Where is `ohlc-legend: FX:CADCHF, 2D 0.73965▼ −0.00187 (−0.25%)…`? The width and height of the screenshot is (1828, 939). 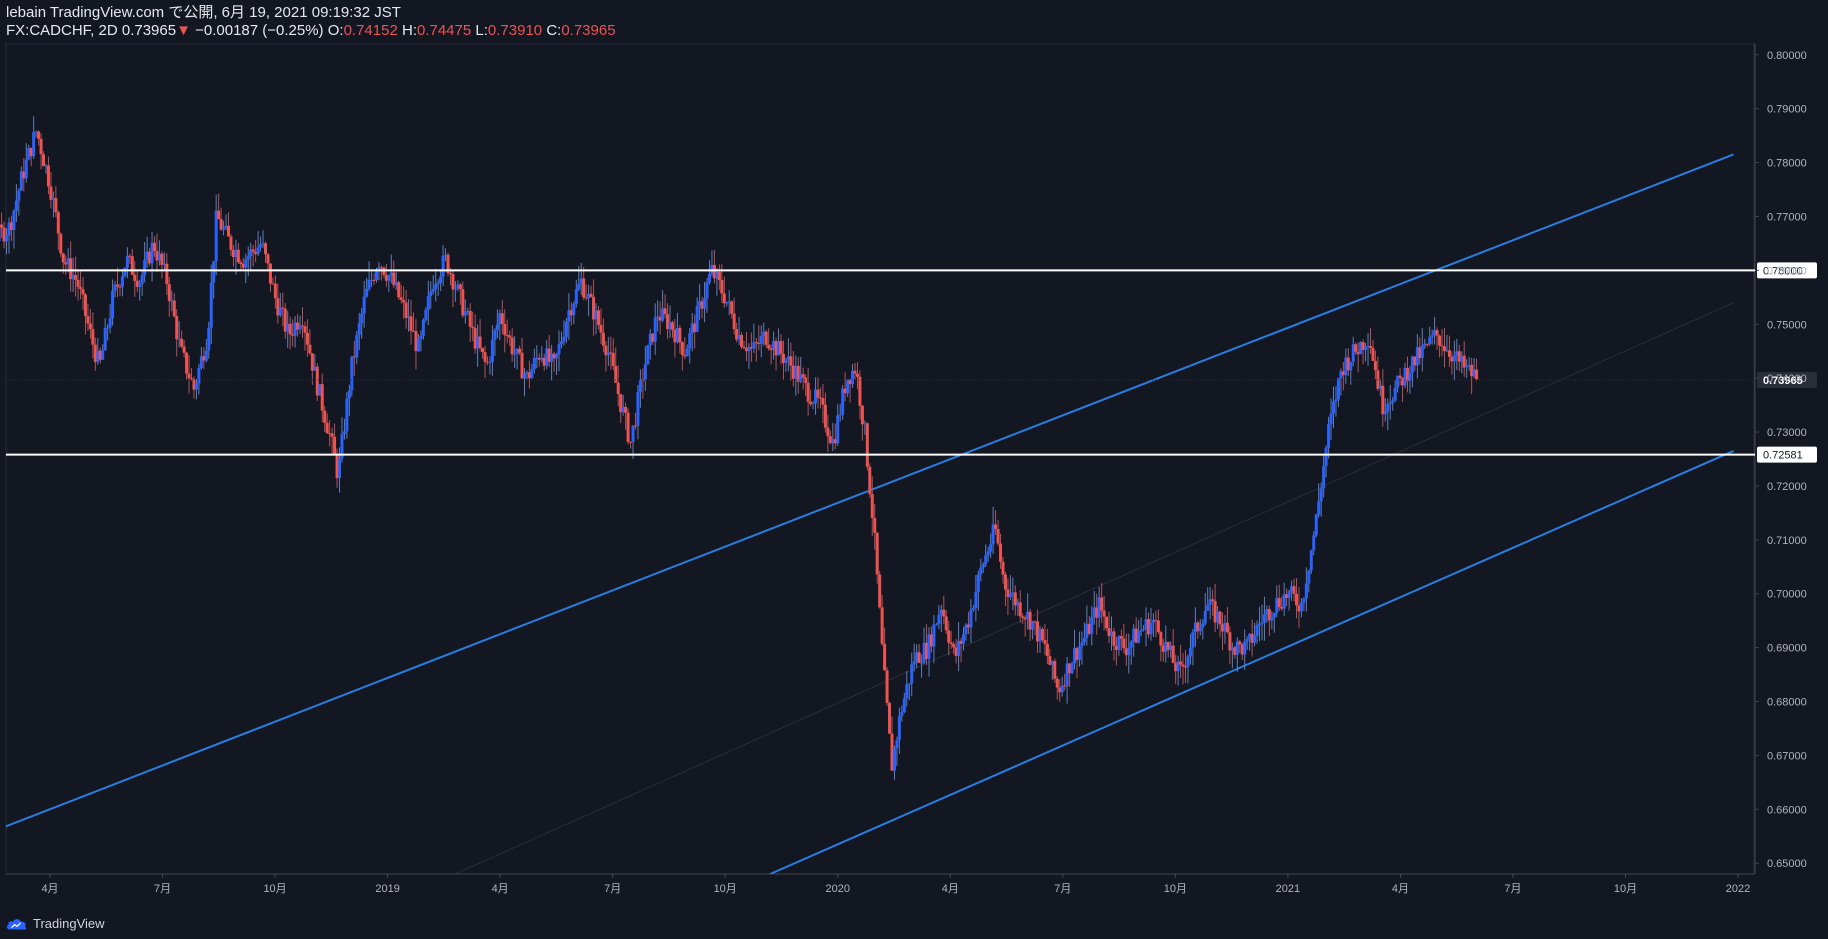
ohlc-legend: FX:CADCHF, 2D 0.73965▼ −0.00187 (−0.25%)… is located at coordinates (311, 31).